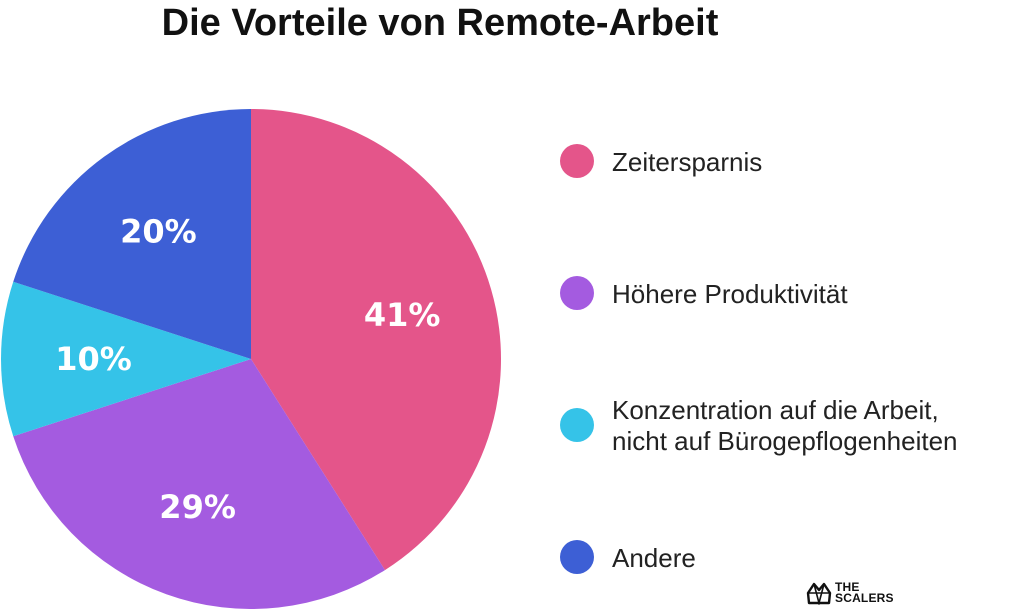 Image resolution: width=1024 pixels, height=611 pixels. Describe the element at coordinates (687, 162) in the screenshot. I see `legend-label-zeitersparnis: Zeitersparnis` at that location.